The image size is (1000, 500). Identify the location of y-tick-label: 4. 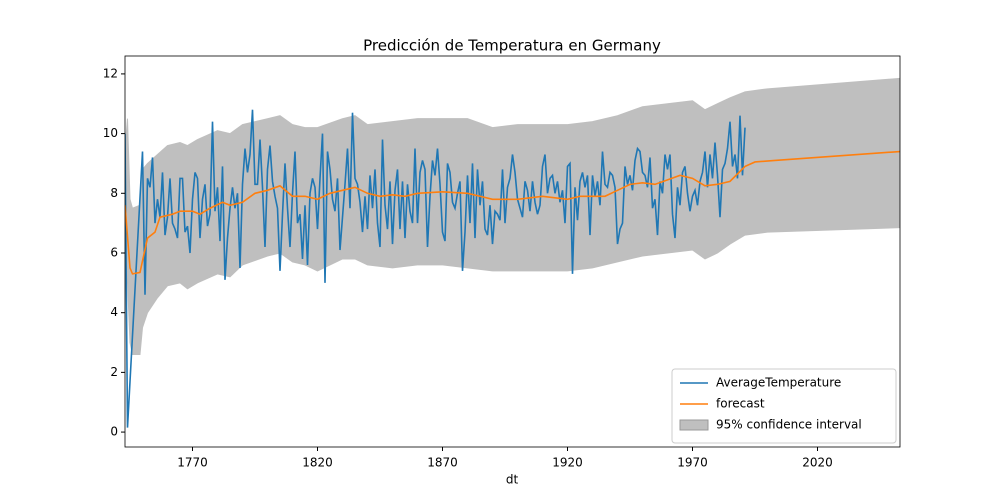
(114, 312).